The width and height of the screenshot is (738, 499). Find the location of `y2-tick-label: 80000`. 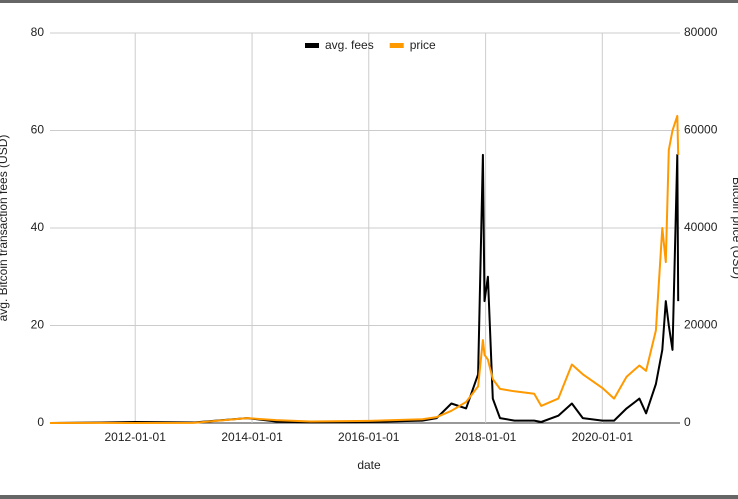

y2-tick-label: 80000 is located at coordinates (701, 32).